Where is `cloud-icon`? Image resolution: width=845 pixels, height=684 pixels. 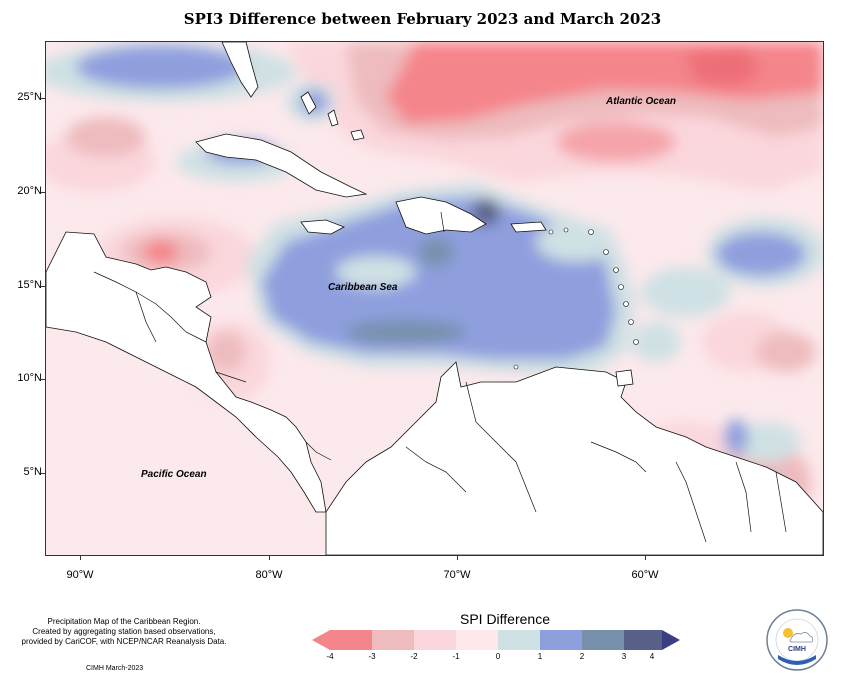
cloud-icon is located at coordinates (801, 637).